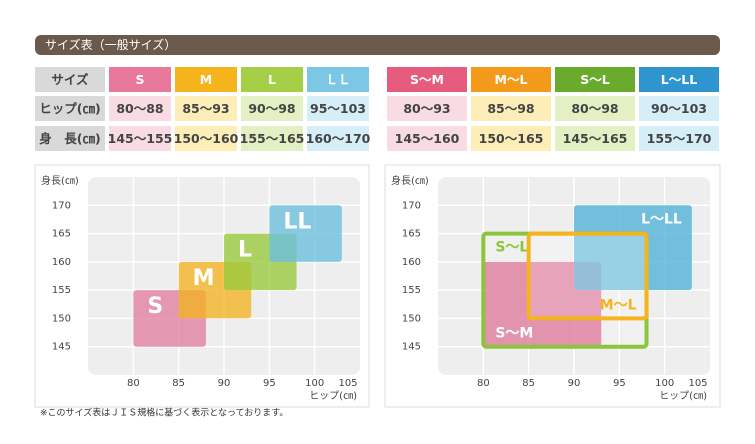 This screenshot has height=444, width=755. Describe the element at coordinates (204, 278) in the screenshot. I see `range-label: M` at that location.